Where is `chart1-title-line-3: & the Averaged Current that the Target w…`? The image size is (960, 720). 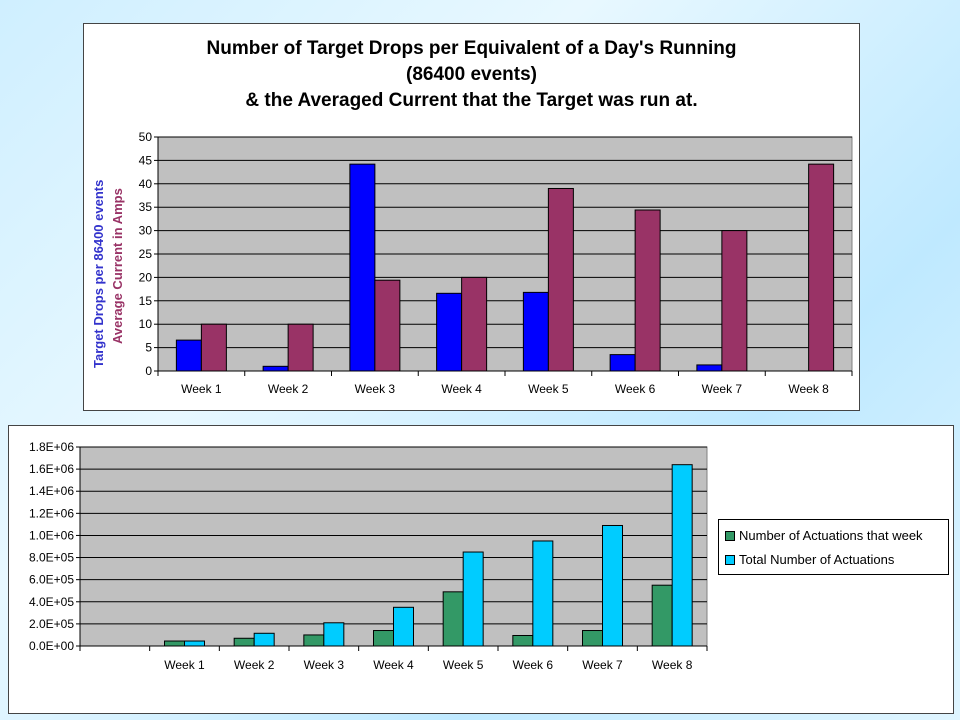
chart1-title-line-3: & the Averaged Current that the Target w… is located at coordinates (471, 100).